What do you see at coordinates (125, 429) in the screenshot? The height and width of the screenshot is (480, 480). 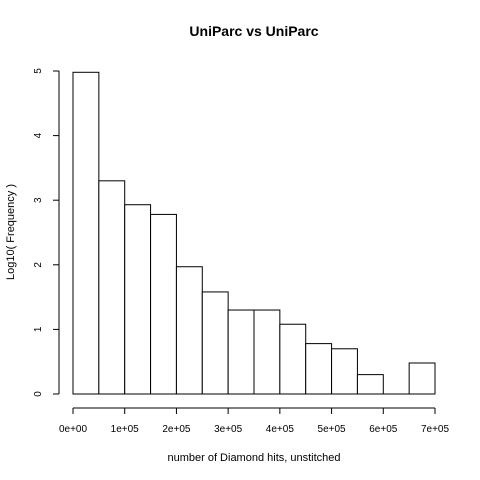 I see `x-tick-label: 1e+05` at bounding box center [125, 429].